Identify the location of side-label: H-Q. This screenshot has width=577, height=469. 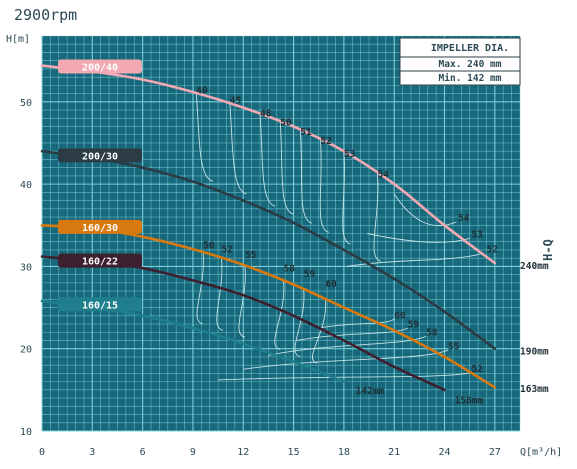
(548, 250).